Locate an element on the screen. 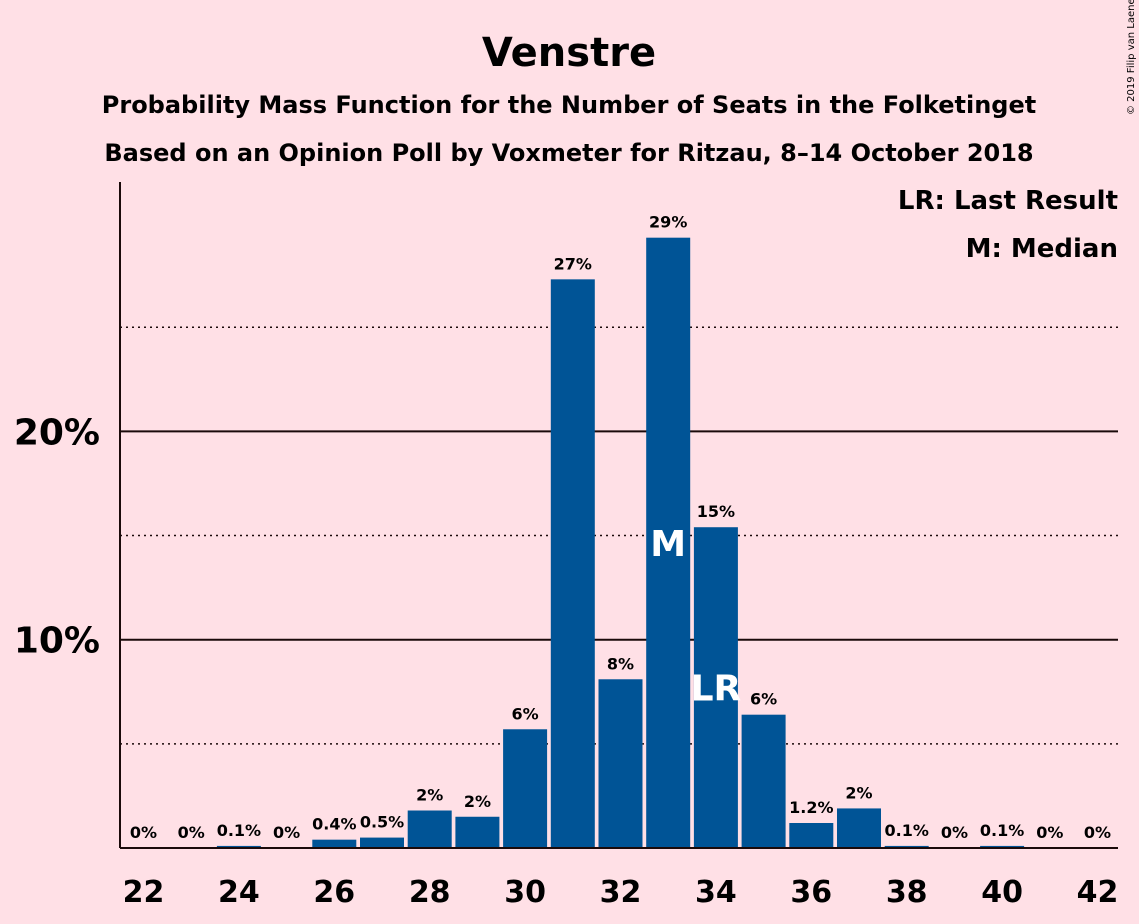  last-result-marker: LR is located at coordinates (716, 689).